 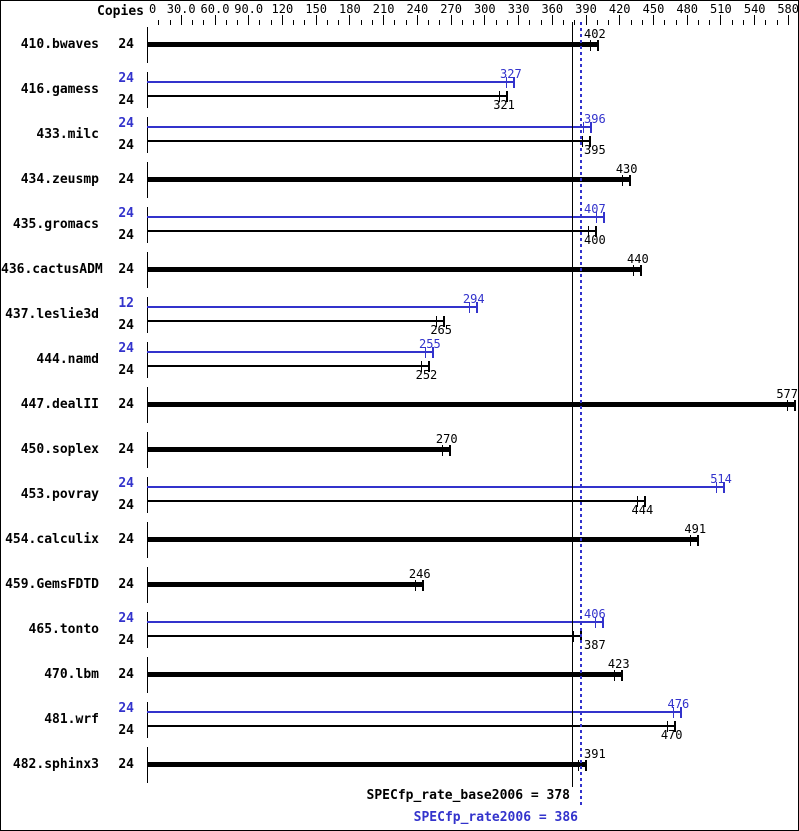 What do you see at coordinates (215, 9) in the screenshot?
I see `axis-tick-label: 60.0` at bounding box center [215, 9].